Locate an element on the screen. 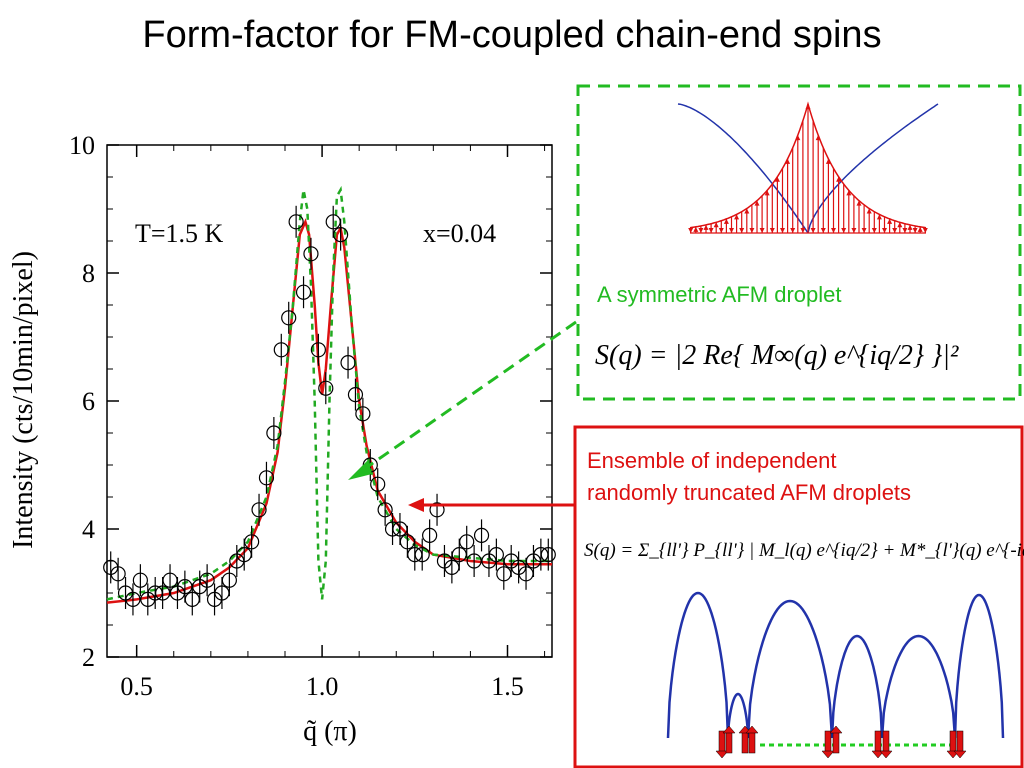 Image resolution: width=1024 pixels, height=768 pixels. ensemble-droplets-diagram is located at coordinates (835, 675).